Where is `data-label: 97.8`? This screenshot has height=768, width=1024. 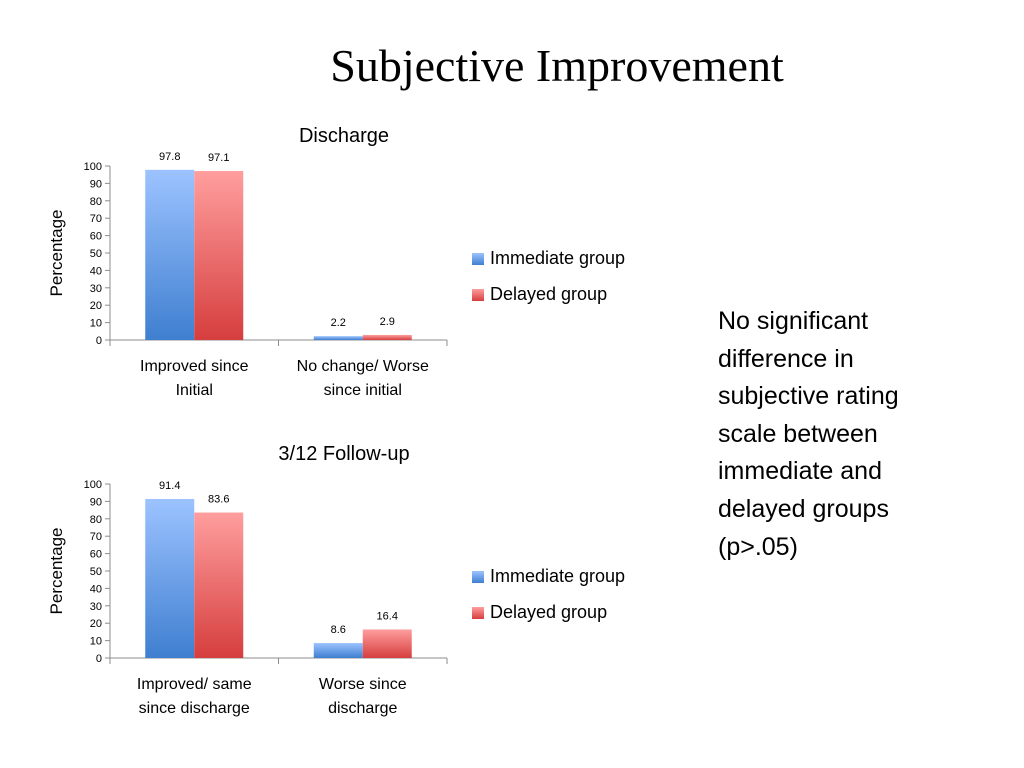
data-label: 97.8 is located at coordinates (169, 157).